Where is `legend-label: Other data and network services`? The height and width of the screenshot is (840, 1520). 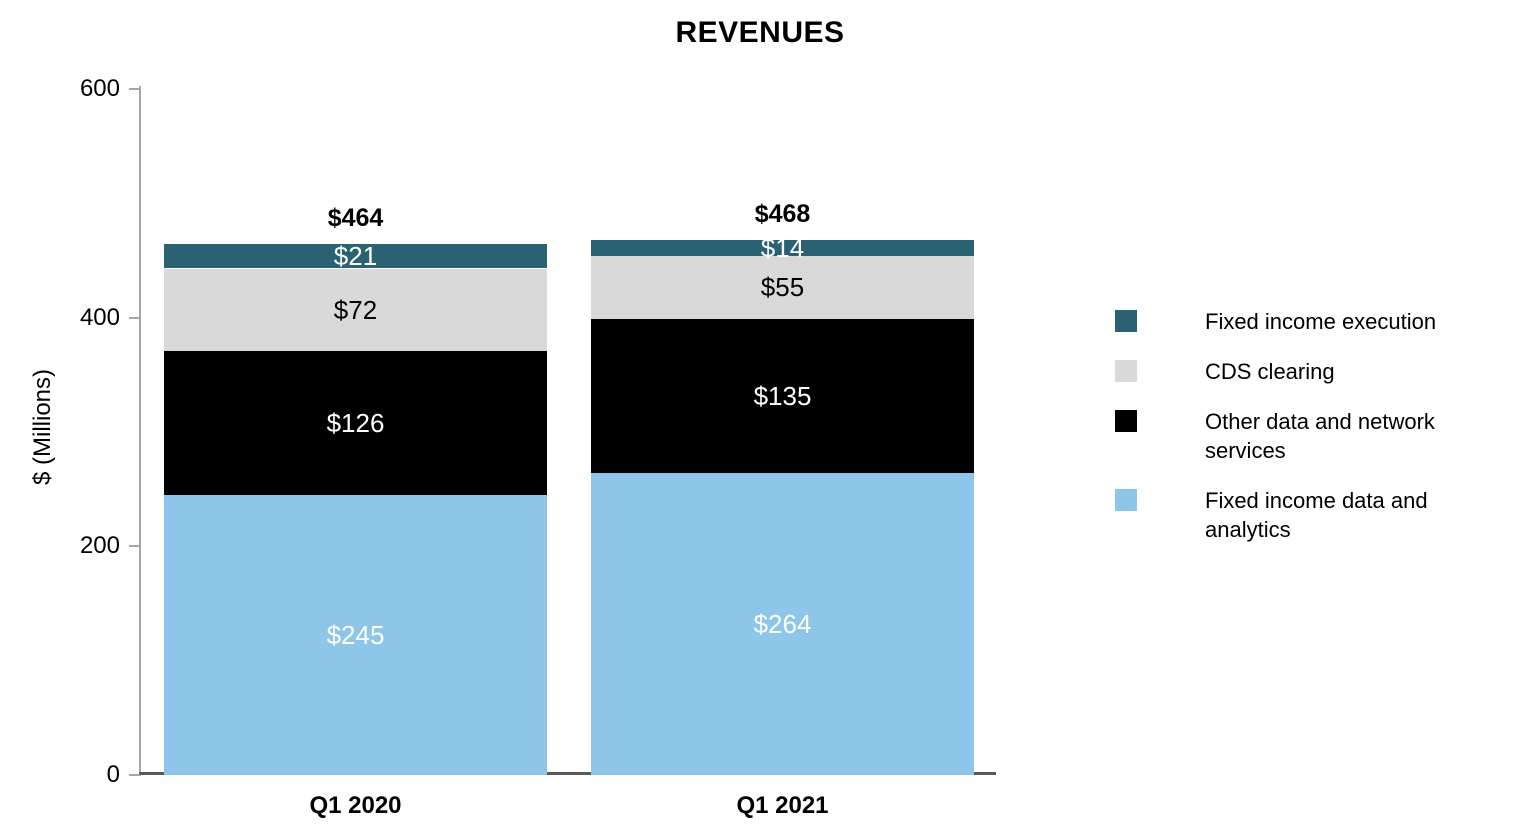 legend-label: Other data and network services is located at coordinates (1320, 436).